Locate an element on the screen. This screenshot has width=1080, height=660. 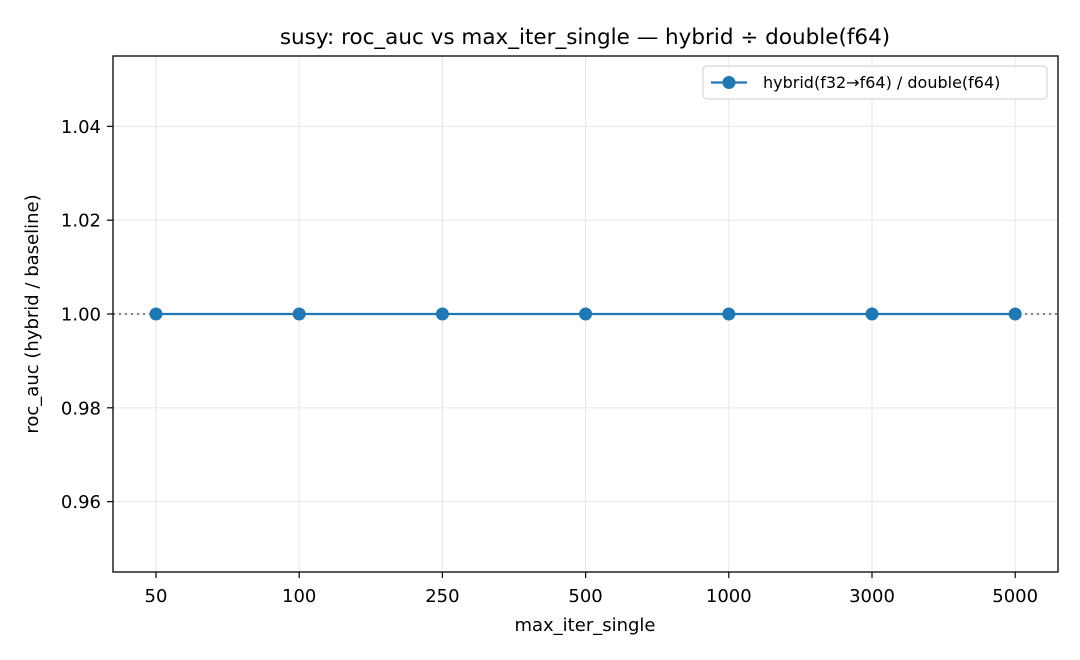
x-tick-label: 500 is located at coordinates (585, 596).